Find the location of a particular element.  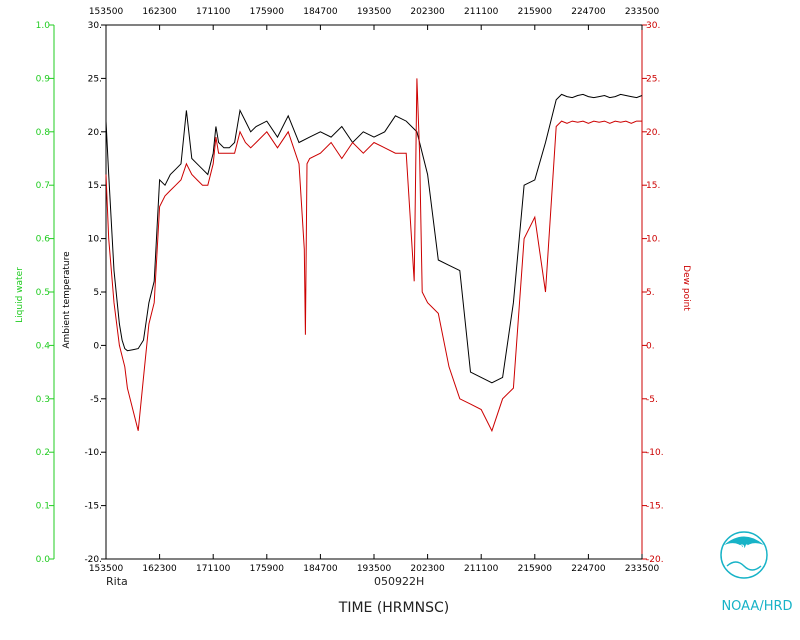

x-bottom-tick-label-8: 215900 is located at coordinates (535, 569).